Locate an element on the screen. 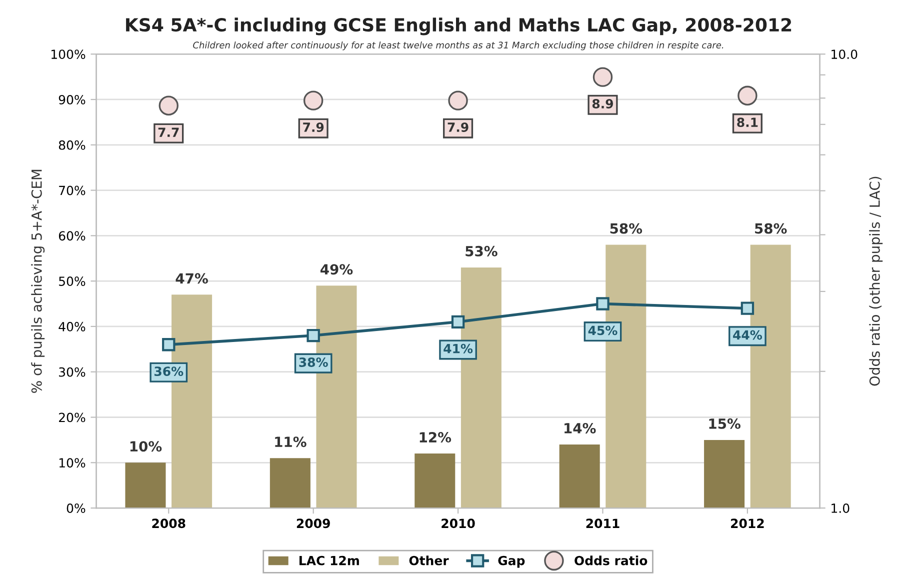  y-tick-label: 50% is located at coordinates (72, 281).